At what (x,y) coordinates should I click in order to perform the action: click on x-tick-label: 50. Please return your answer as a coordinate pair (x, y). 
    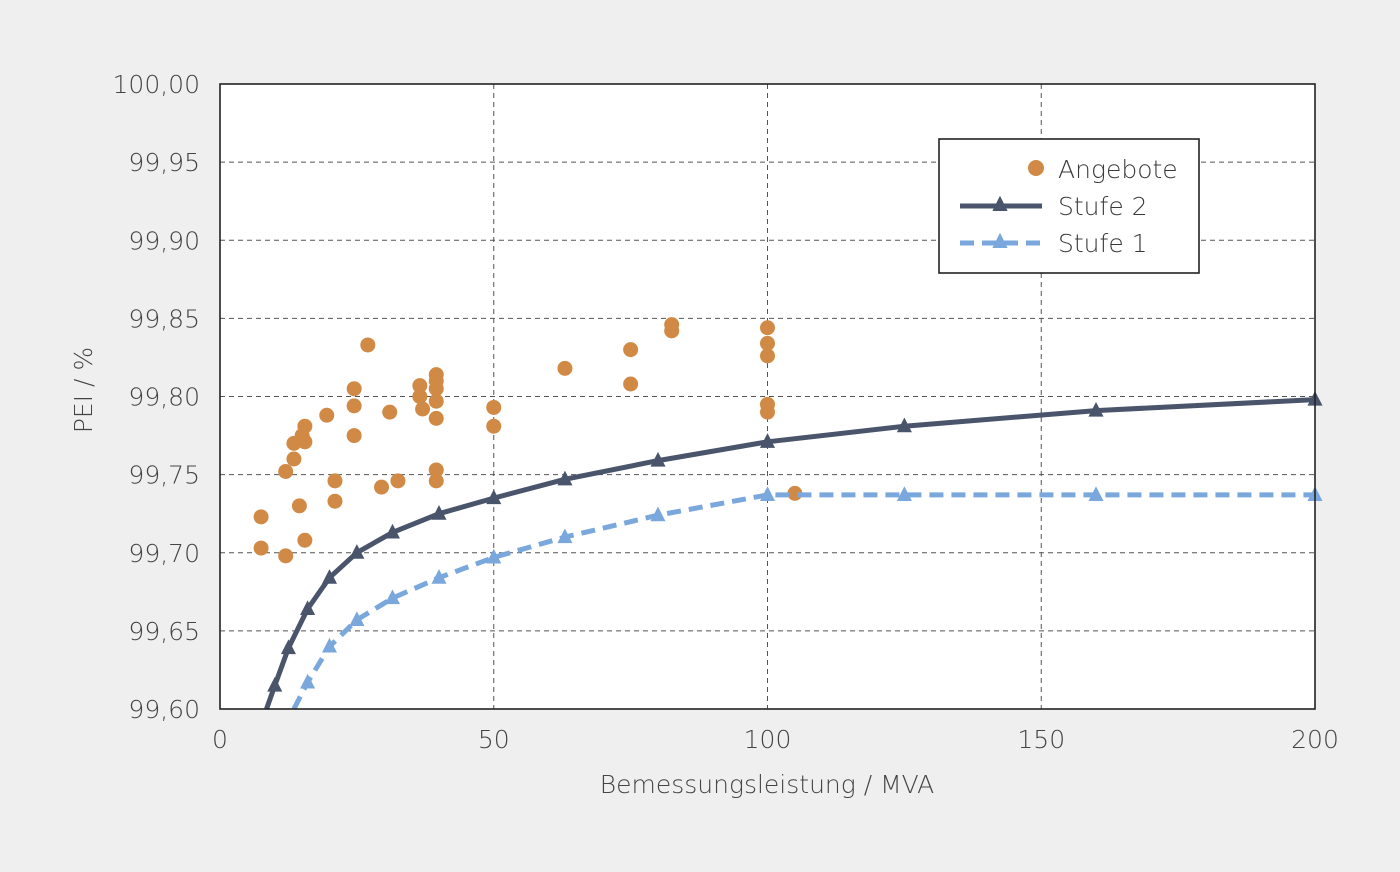
    Looking at the image, I should click on (494, 739).